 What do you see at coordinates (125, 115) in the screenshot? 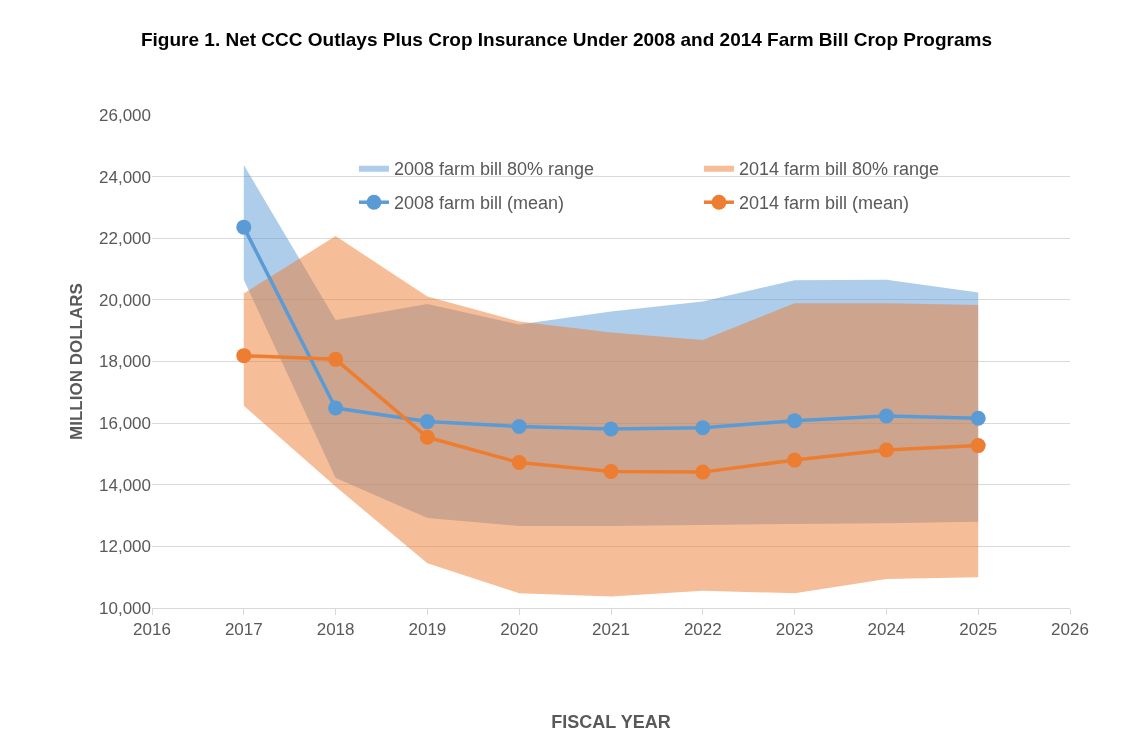
I see `y-tick-label: 26,000` at bounding box center [125, 115].